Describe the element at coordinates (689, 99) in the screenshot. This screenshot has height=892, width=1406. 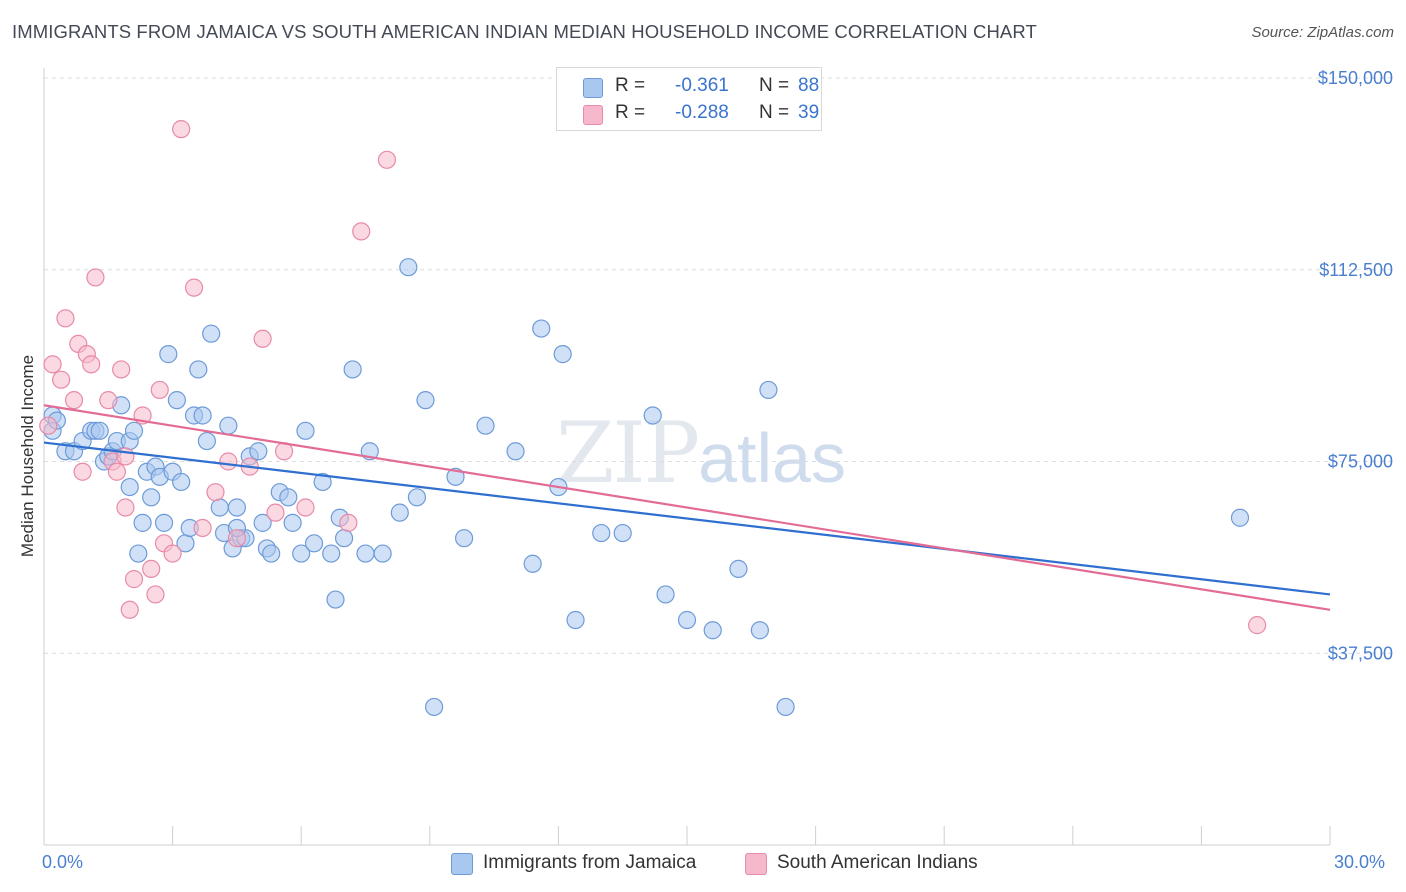
I see `legend: R = -0.361 N = 88 R = -0.288 N = 39` at that location.